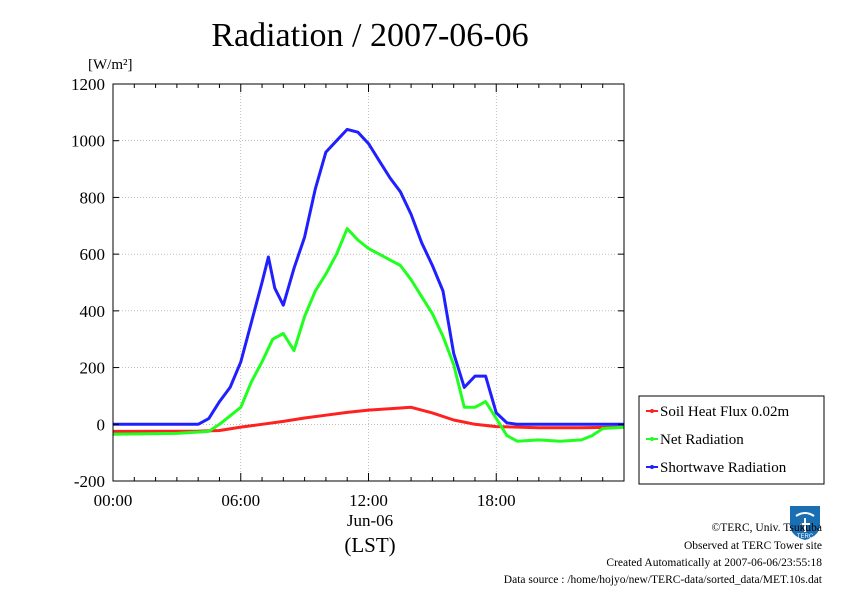 The height and width of the screenshot is (595, 842). What do you see at coordinates (240, 500) in the screenshot?
I see `x-tick-label: 06:00` at bounding box center [240, 500].